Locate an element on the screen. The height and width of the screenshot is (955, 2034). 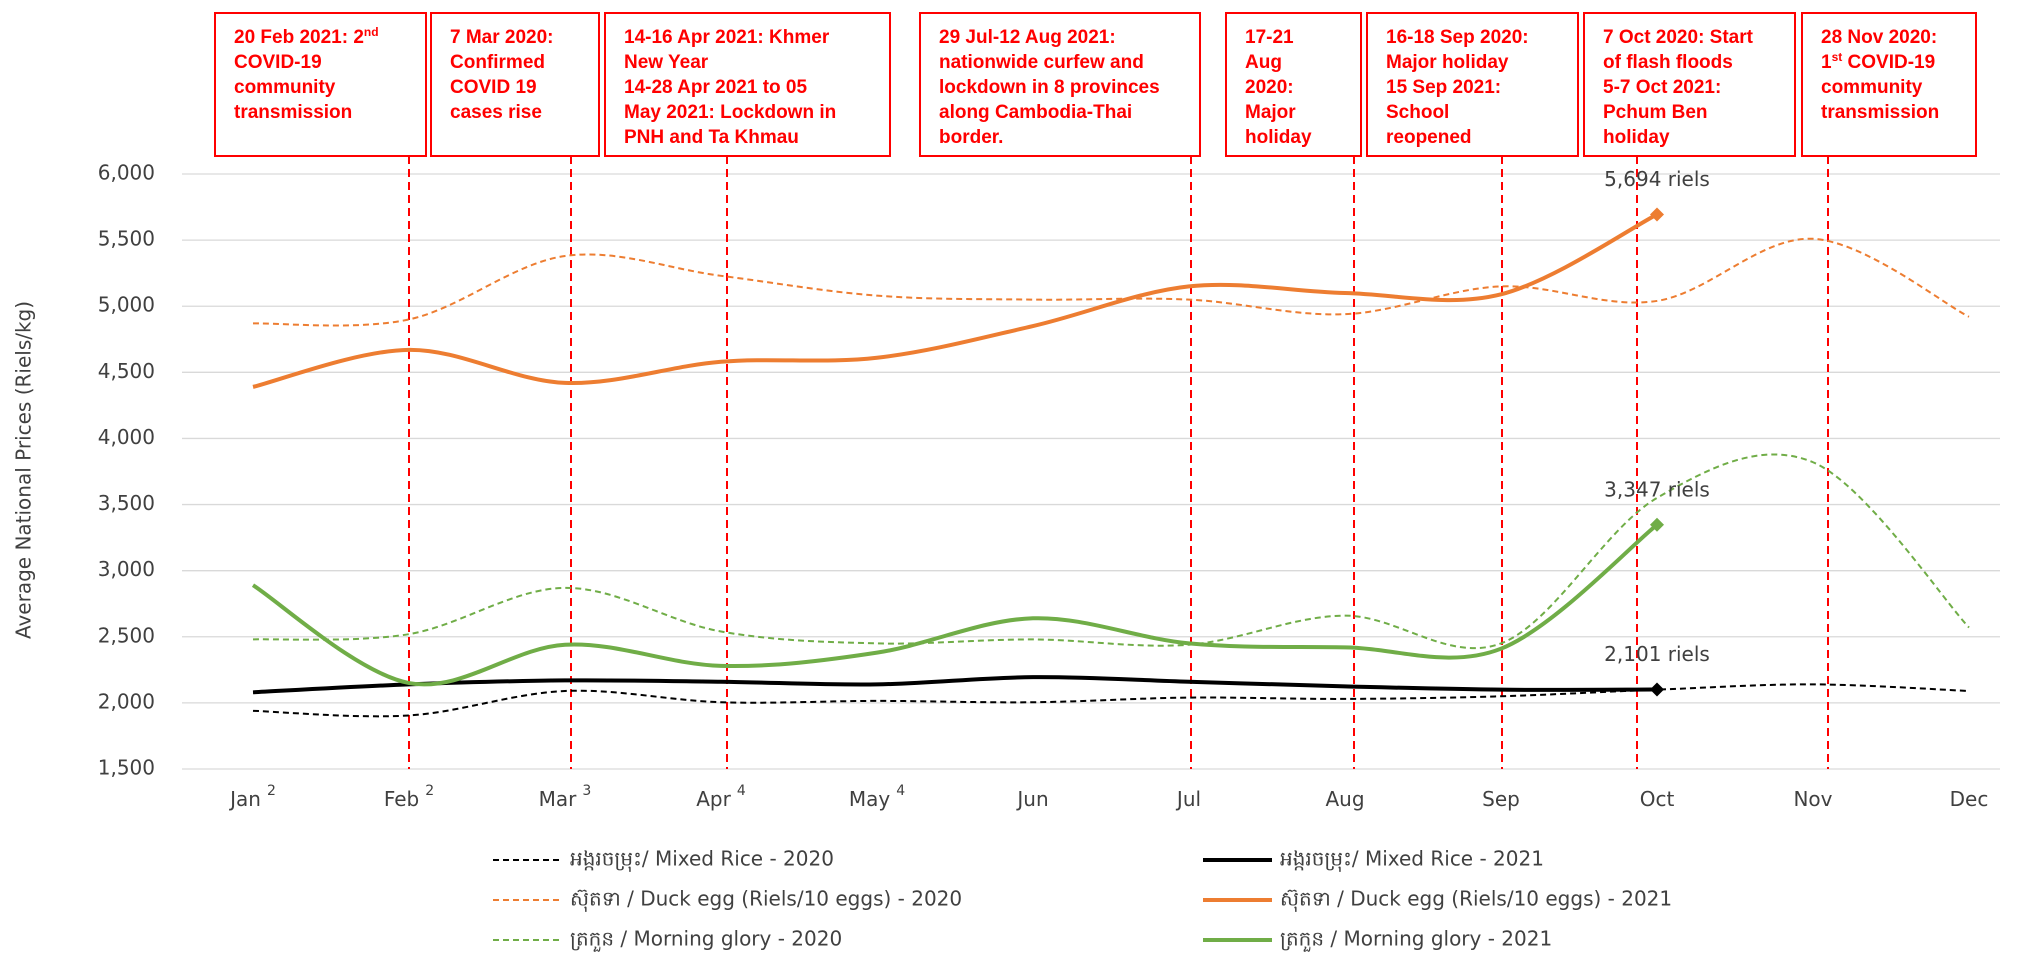
annotation-text: along Cambodia-Thai is located at coordinates (1035, 112).